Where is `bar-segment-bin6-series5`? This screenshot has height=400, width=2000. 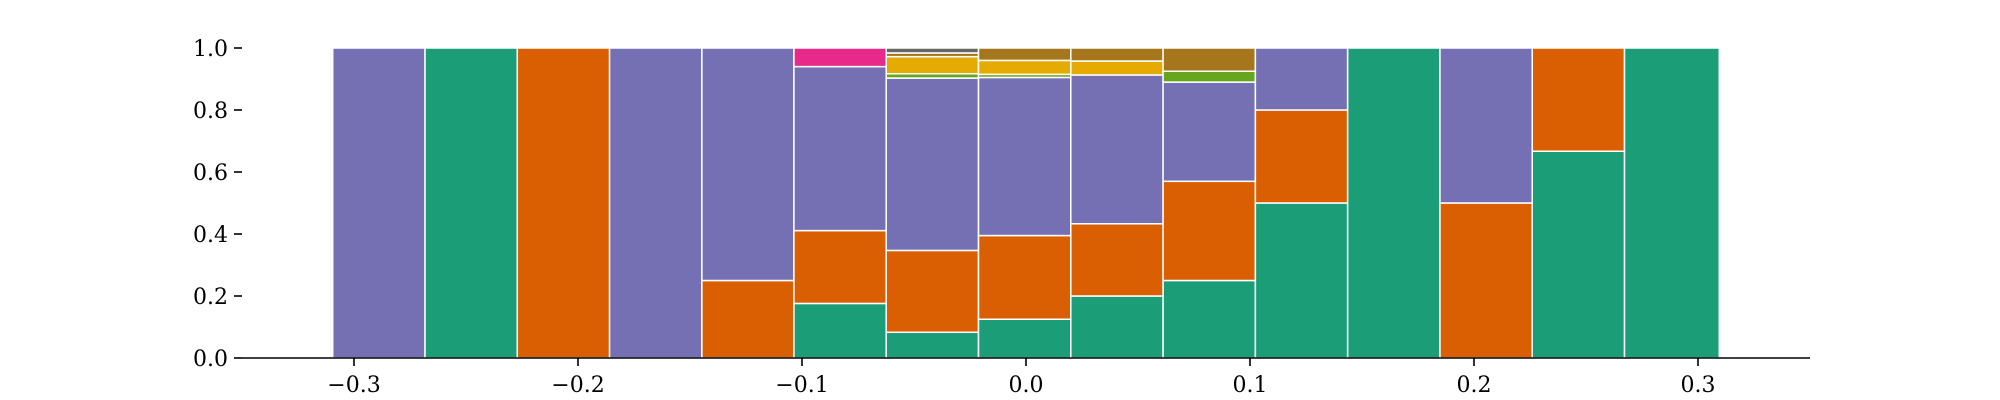
bar-segment-bin6-series5 is located at coordinates (932, 65).